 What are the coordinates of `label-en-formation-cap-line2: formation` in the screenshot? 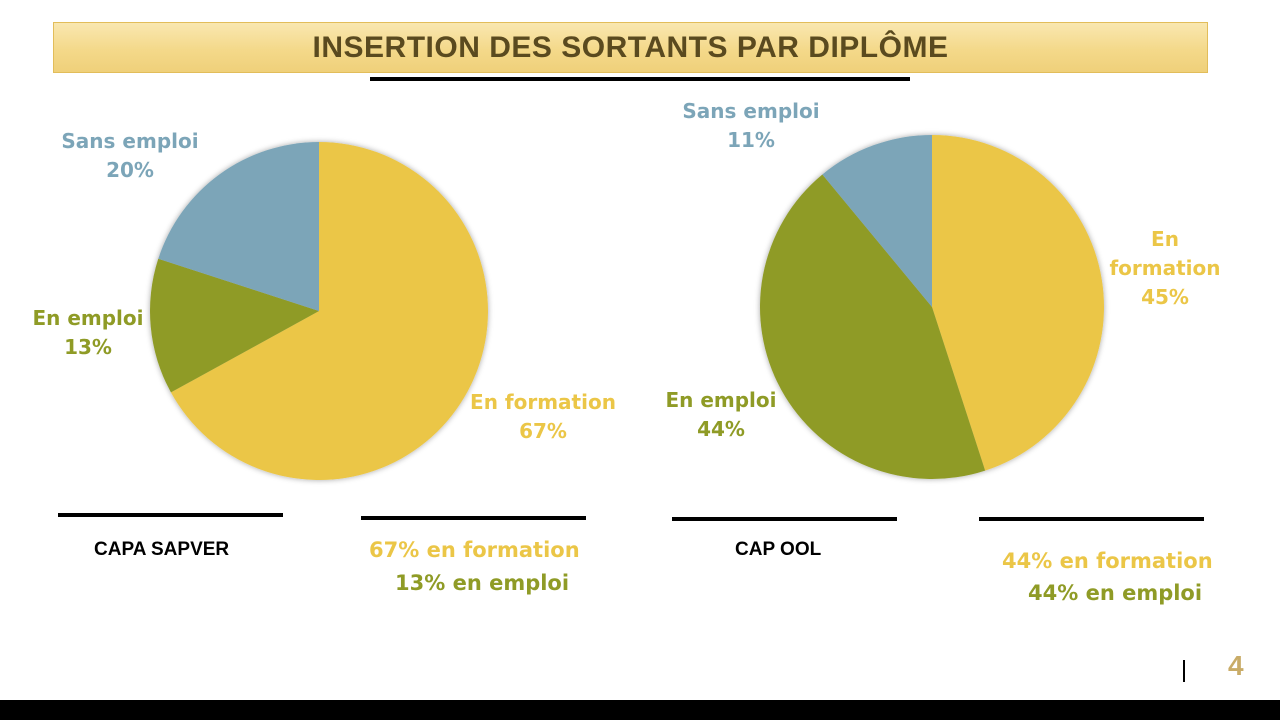 It's located at (1165, 268).